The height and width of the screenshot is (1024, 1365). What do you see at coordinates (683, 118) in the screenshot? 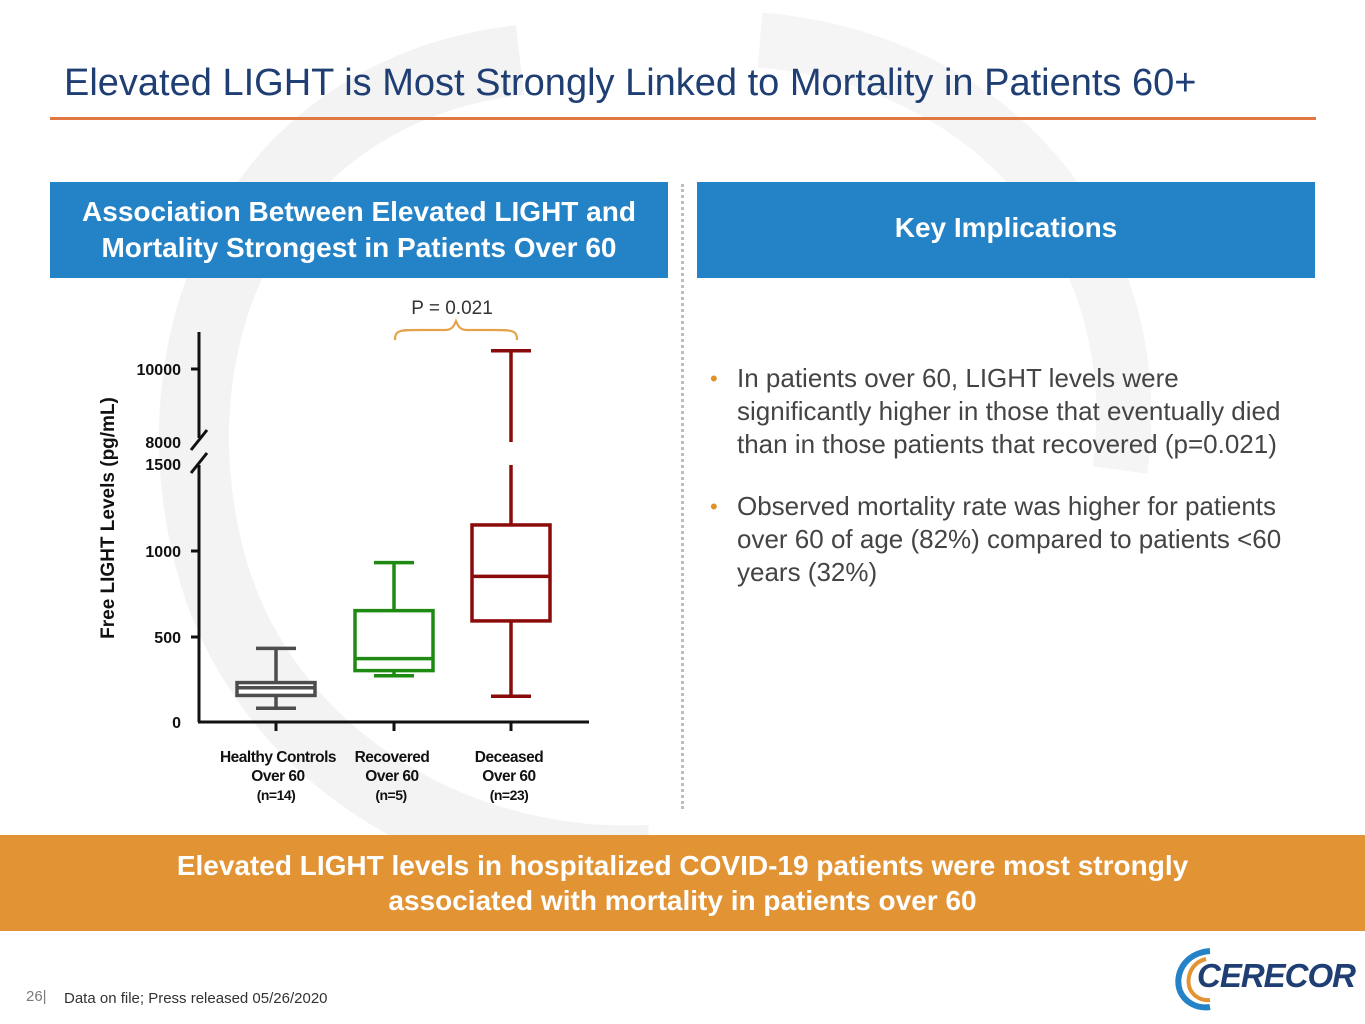
I see `title-underline` at bounding box center [683, 118].